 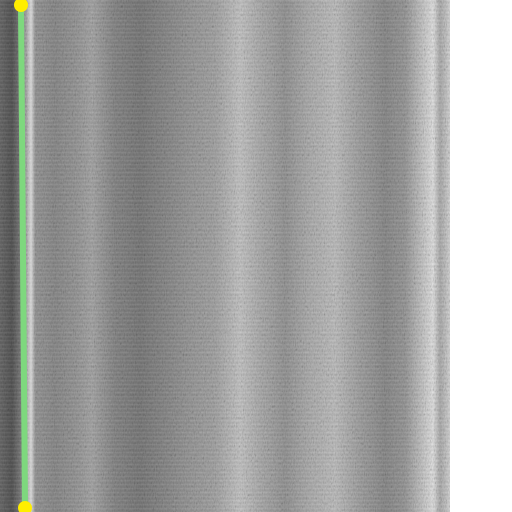 I want to click on edge-highlight, so click(x=31, y=256).